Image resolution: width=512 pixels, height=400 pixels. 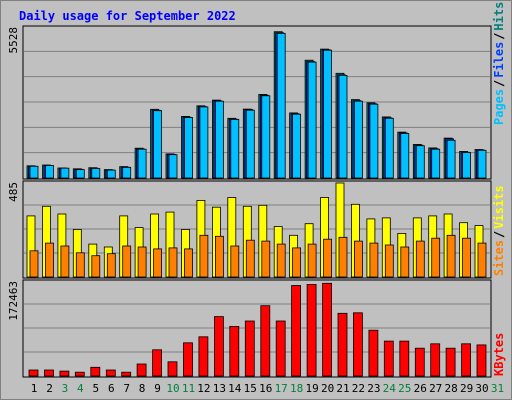 What do you see at coordinates (126, 388) in the screenshot?
I see `x-tick-label-day-7: 7` at bounding box center [126, 388].